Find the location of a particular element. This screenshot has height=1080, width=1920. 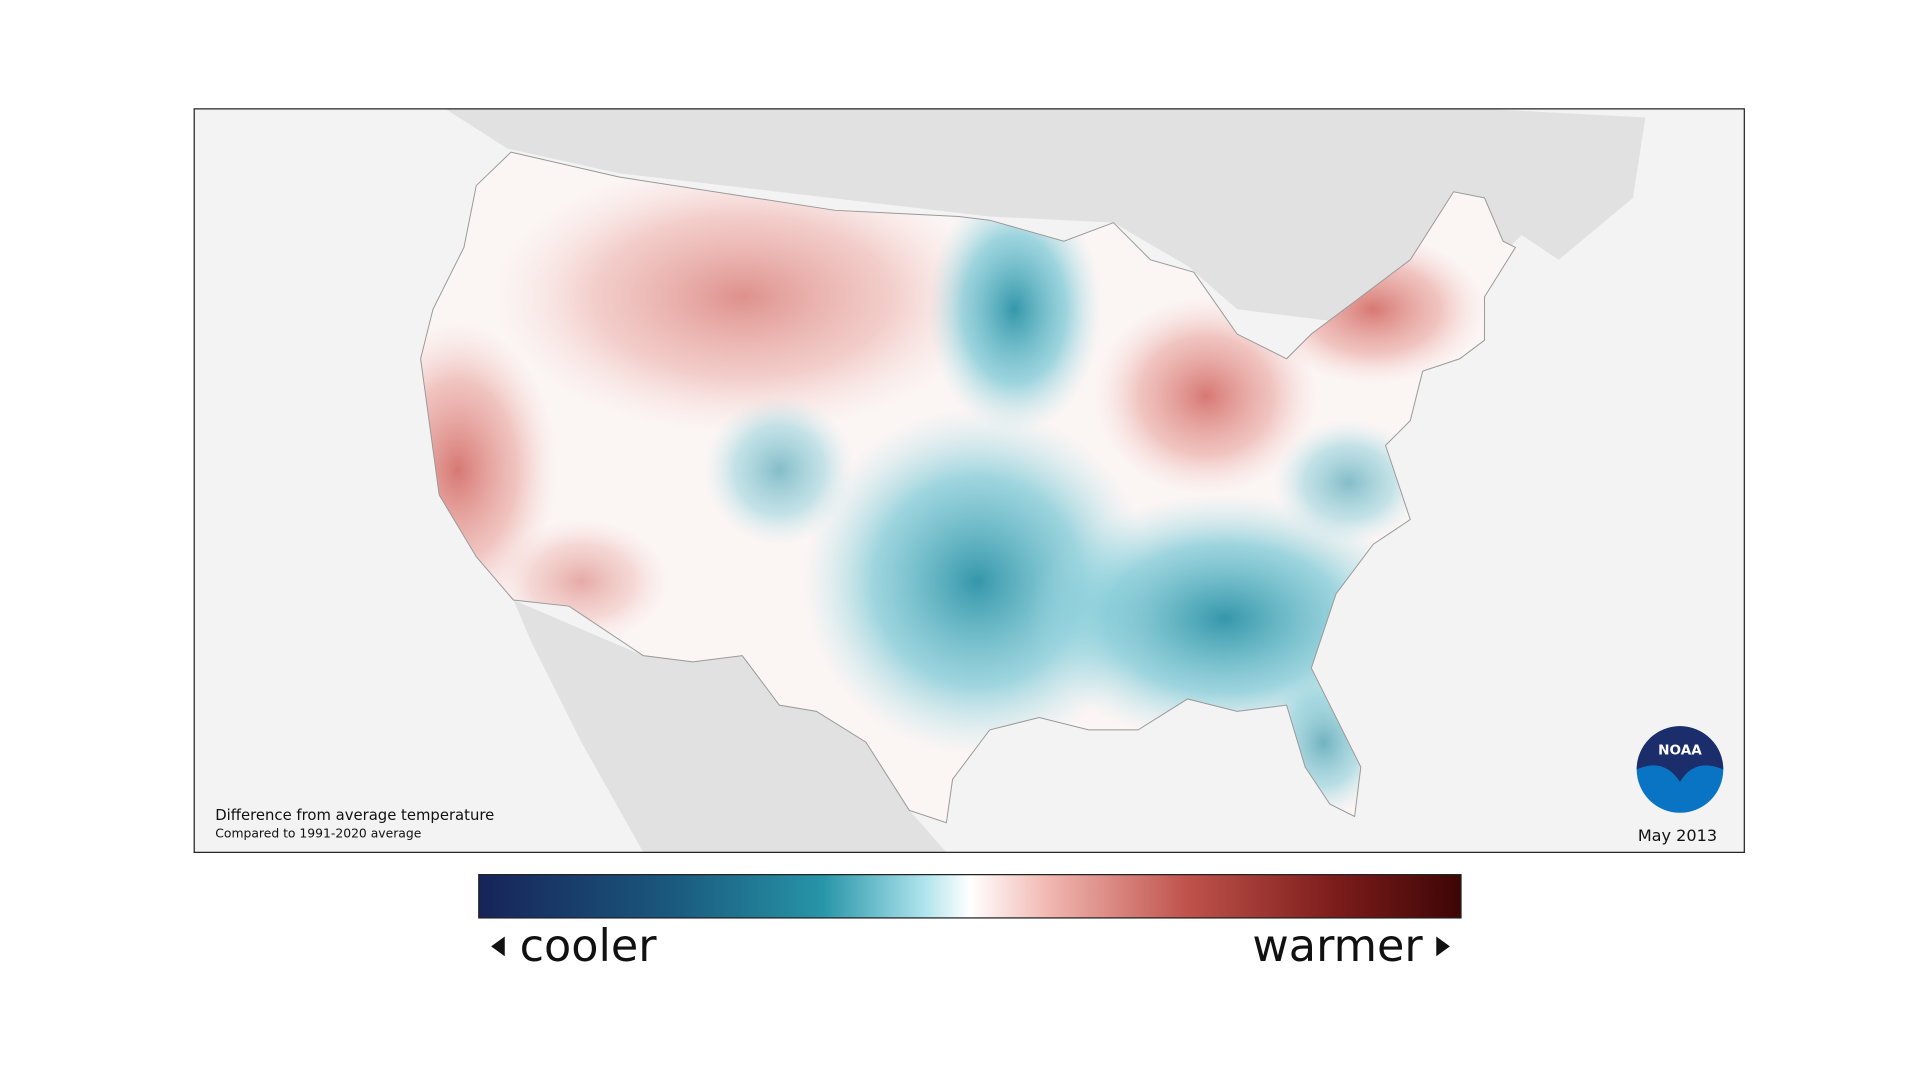

right-arrow is located at coordinates (1443, 946).